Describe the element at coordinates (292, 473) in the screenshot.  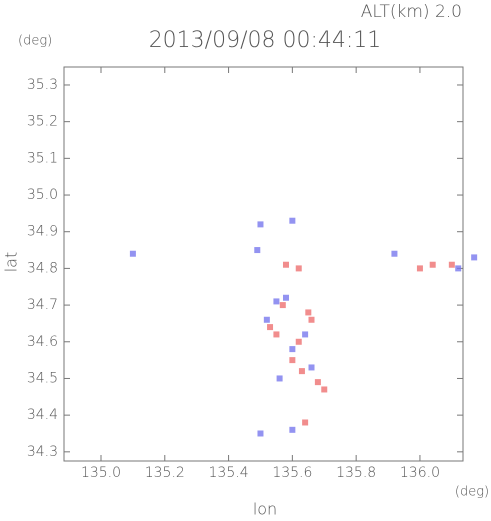
I see `x-tick-label: 135.6` at that location.